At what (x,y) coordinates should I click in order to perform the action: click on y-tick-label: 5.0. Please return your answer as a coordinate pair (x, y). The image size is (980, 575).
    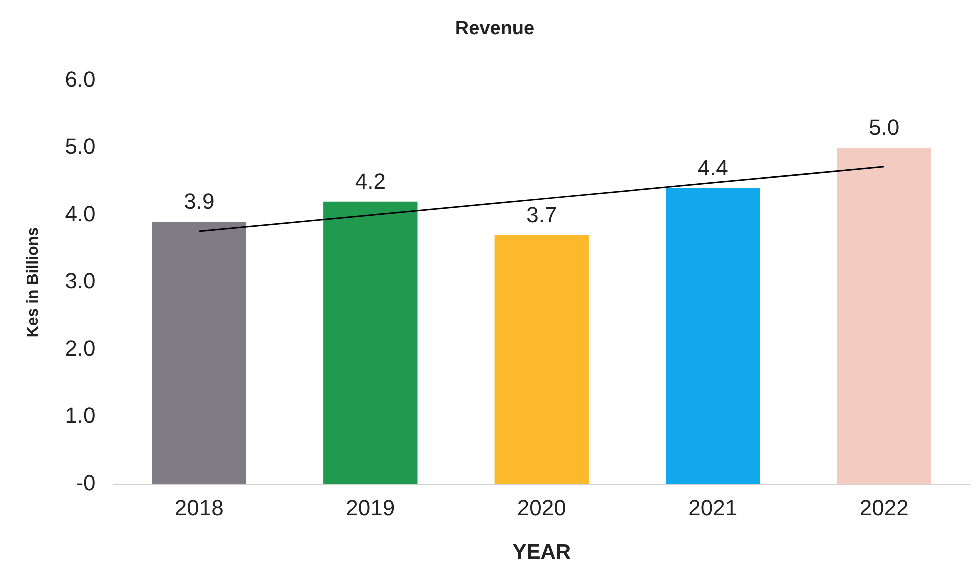
    Looking at the image, I should click on (80, 147).